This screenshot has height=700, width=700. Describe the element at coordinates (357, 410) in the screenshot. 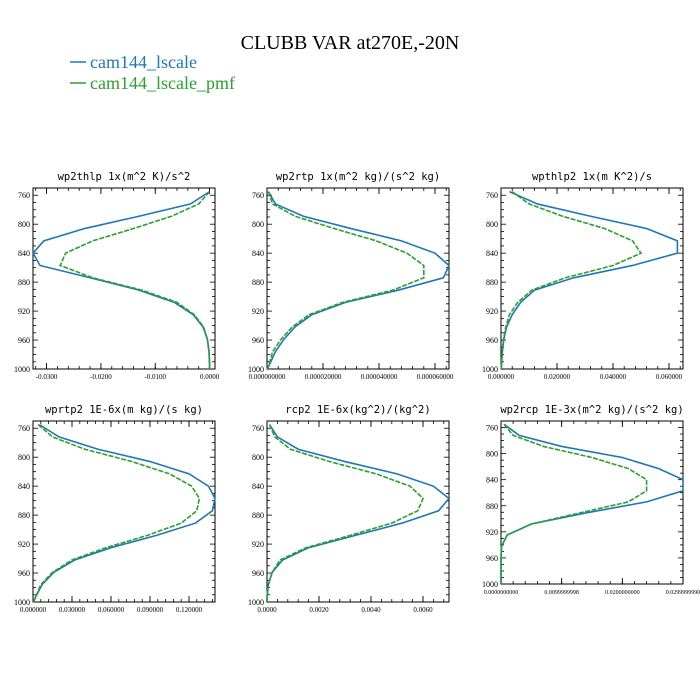

I see `panel-title: rcp2 1E-6x(kg^2)/(kg^2)` at that location.